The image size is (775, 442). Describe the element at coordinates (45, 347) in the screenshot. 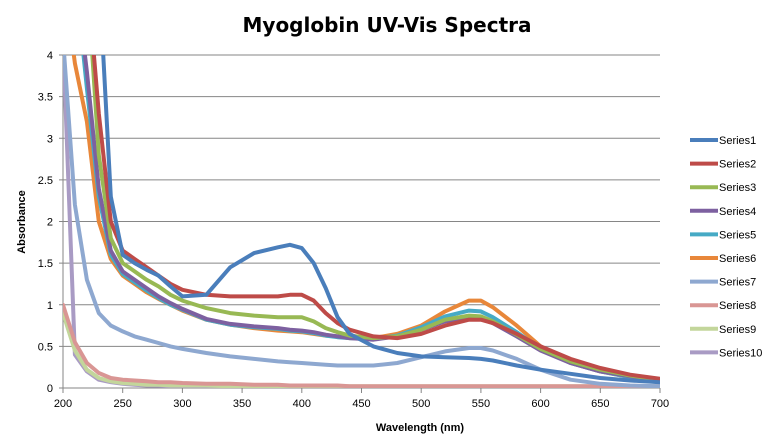

I see `y-tick-label: 0.5` at that location.